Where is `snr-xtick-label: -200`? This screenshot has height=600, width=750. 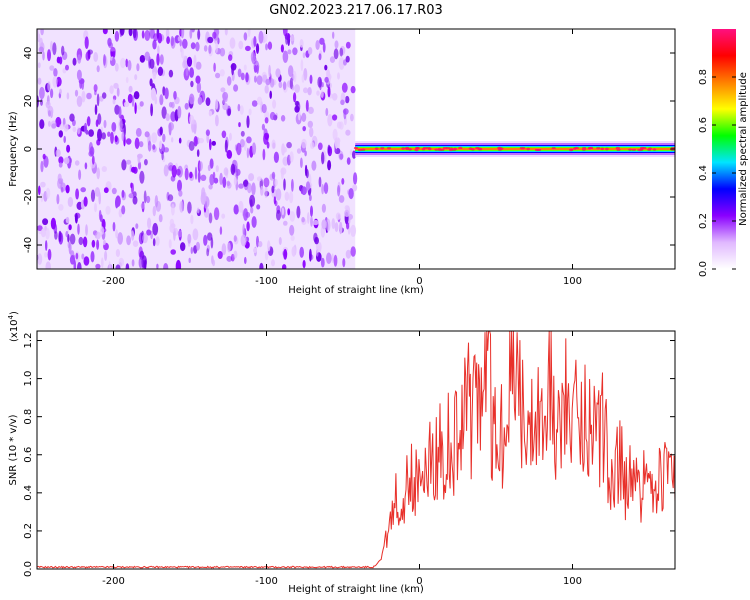
snr-xtick-label: -200 is located at coordinates (113, 581).